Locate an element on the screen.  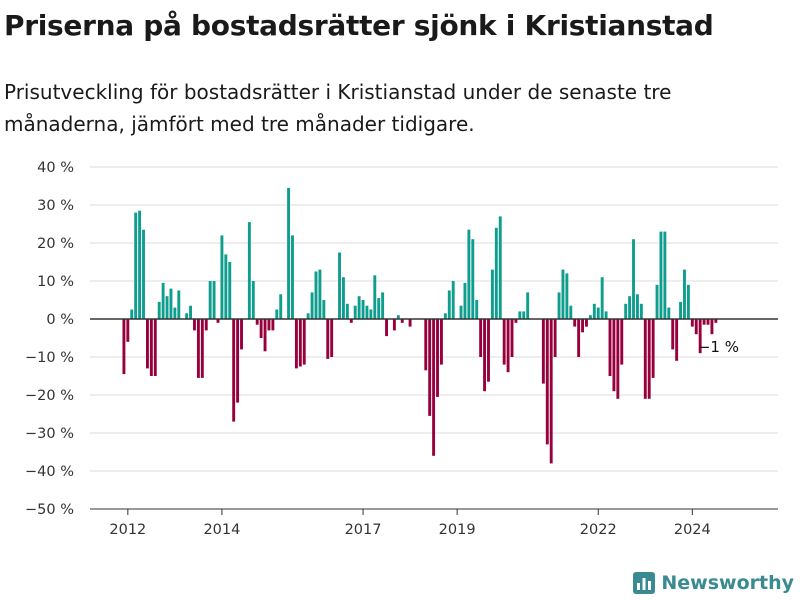
y-tick-label: −10 % is located at coordinates (49, 358).